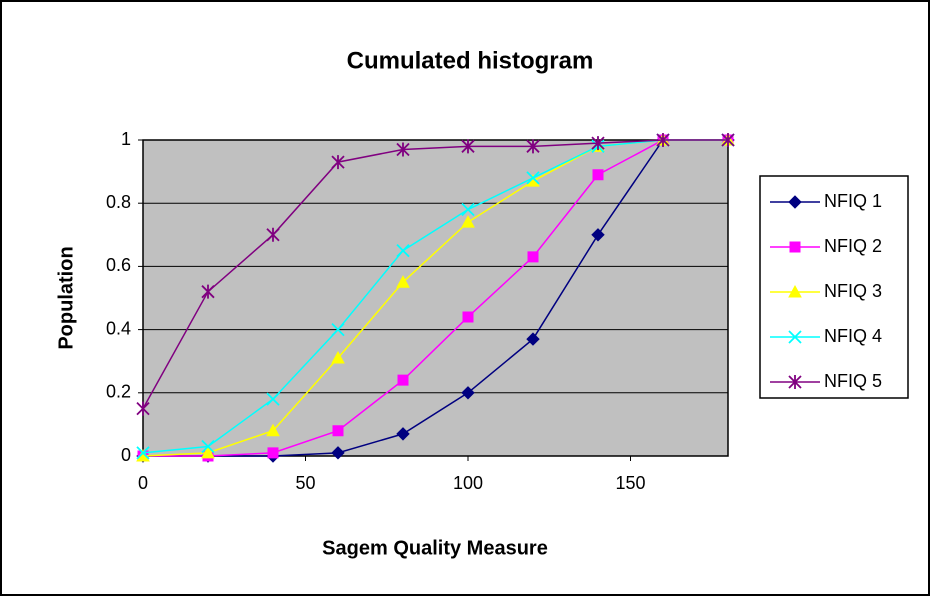 Image resolution: width=930 pixels, height=596 pixels. What do you see at coordinates (468, 483) in the screenshot?
I see `x-tick-label: 100` at bounding box center [468, 483].